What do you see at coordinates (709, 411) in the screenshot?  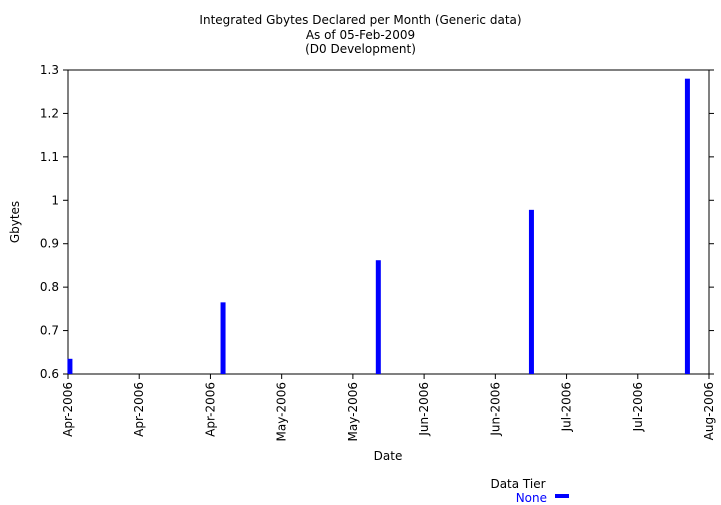 I see `x-tick-label: Aug-2006` at bounding box center [709, 411].